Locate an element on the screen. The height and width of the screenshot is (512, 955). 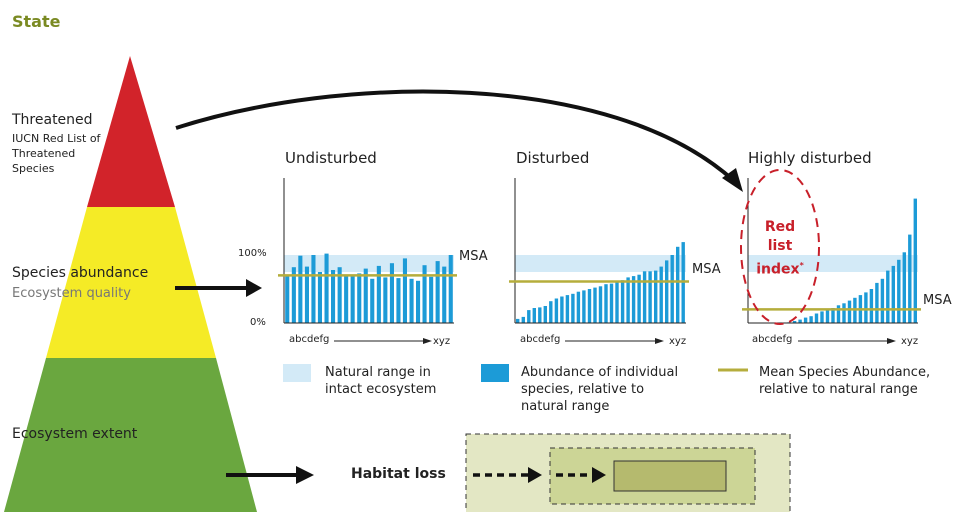
legend-natural-range-text: Natural range in intact ecosystem is located at coordinates (380, 381).